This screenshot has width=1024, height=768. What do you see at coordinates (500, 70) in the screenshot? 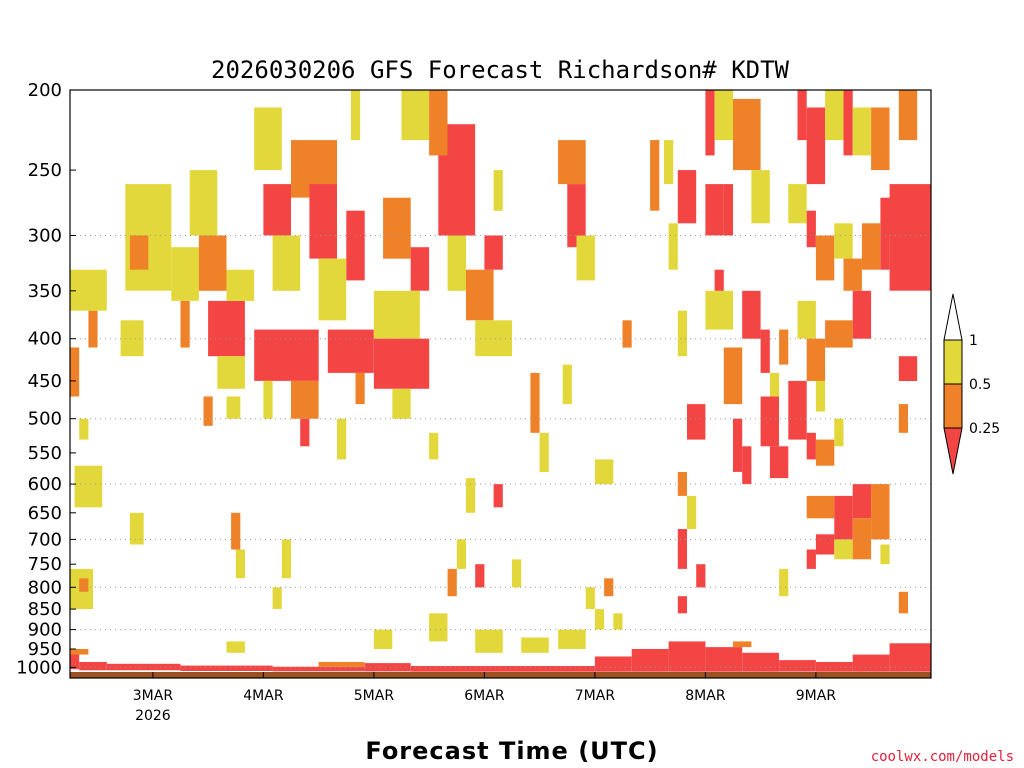
I see `chart-title: 2026030206 GFS Forecast Richardson# KDTW` at bounding box center [500, 70].